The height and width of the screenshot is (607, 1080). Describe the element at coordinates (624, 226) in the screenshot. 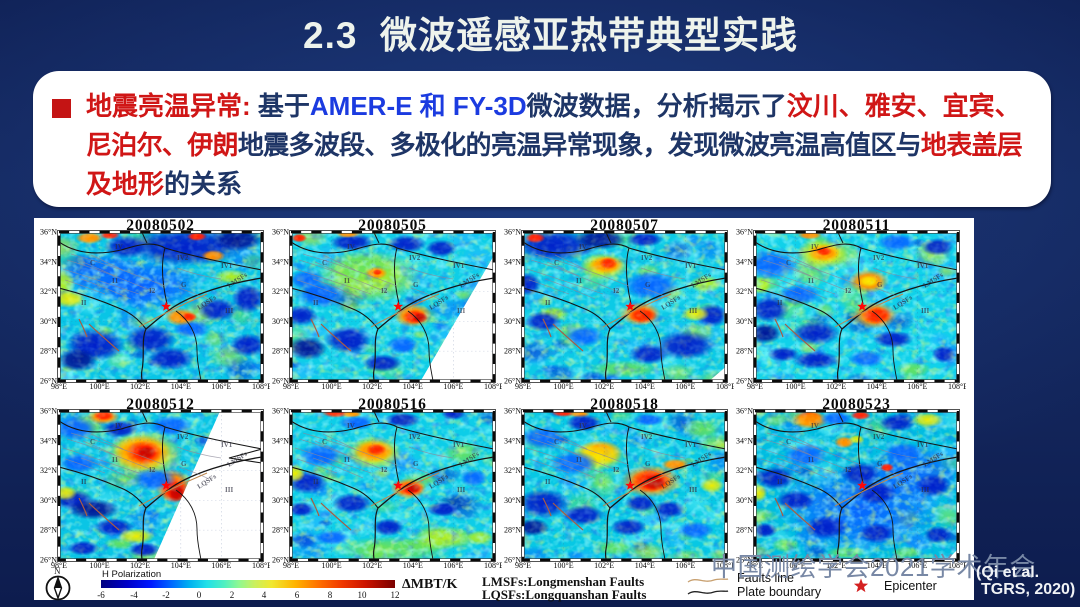

I see `svg-text: 20080507` at that location.